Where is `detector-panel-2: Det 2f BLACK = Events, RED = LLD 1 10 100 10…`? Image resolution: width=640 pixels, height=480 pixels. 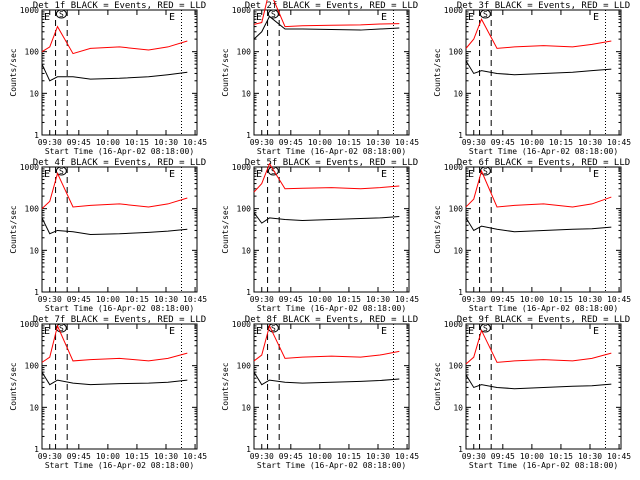 detector-panel-2: Det 2f BLACK = Events, RED = LLD 1 10 100 10… is located at coordinates (320, 78).